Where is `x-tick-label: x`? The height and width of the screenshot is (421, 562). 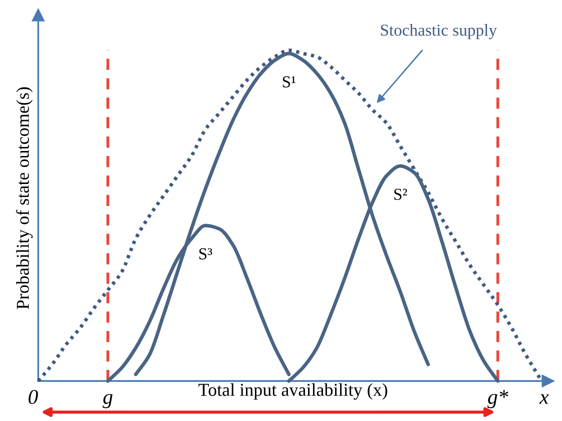 x-tick-label: x is located at coordinates (544, 399).